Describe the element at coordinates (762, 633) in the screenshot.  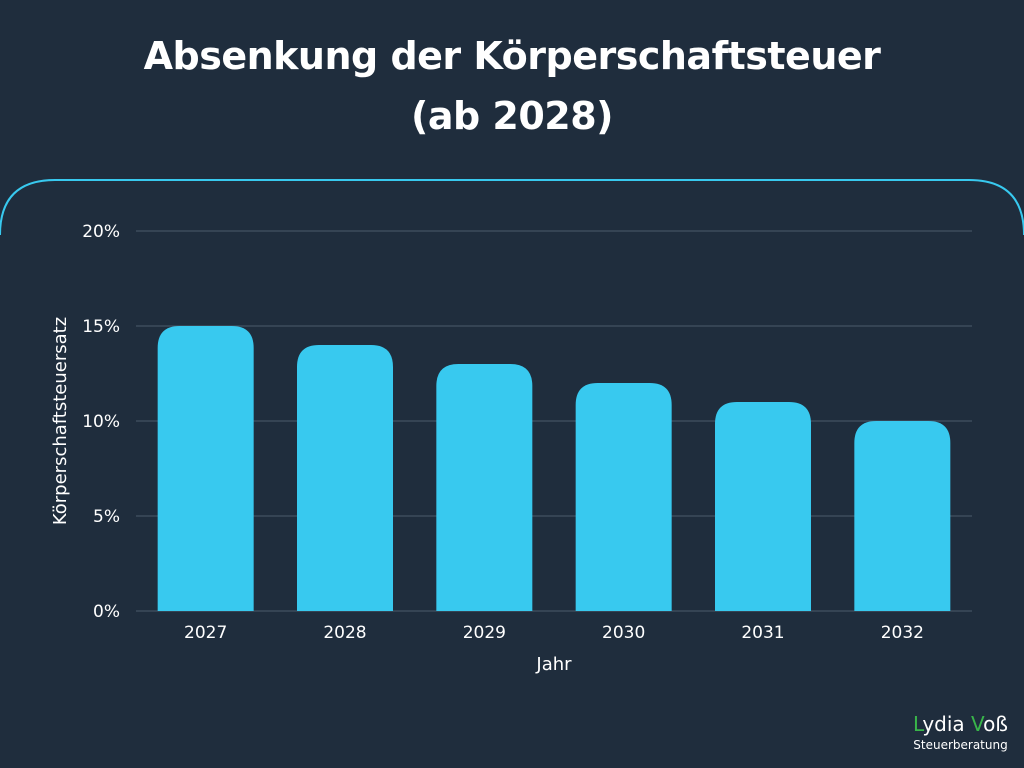
I see `x-tick-label: 2031` at that location.